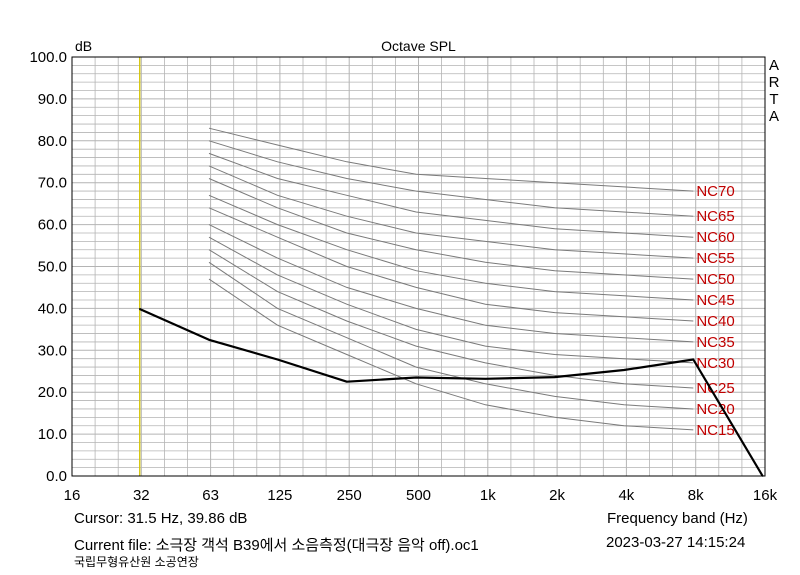 The image size is (800, 575). Describe the element at coordinates (765, 495) in the screenshot. I see `x-tick-label: 16k` at that location.